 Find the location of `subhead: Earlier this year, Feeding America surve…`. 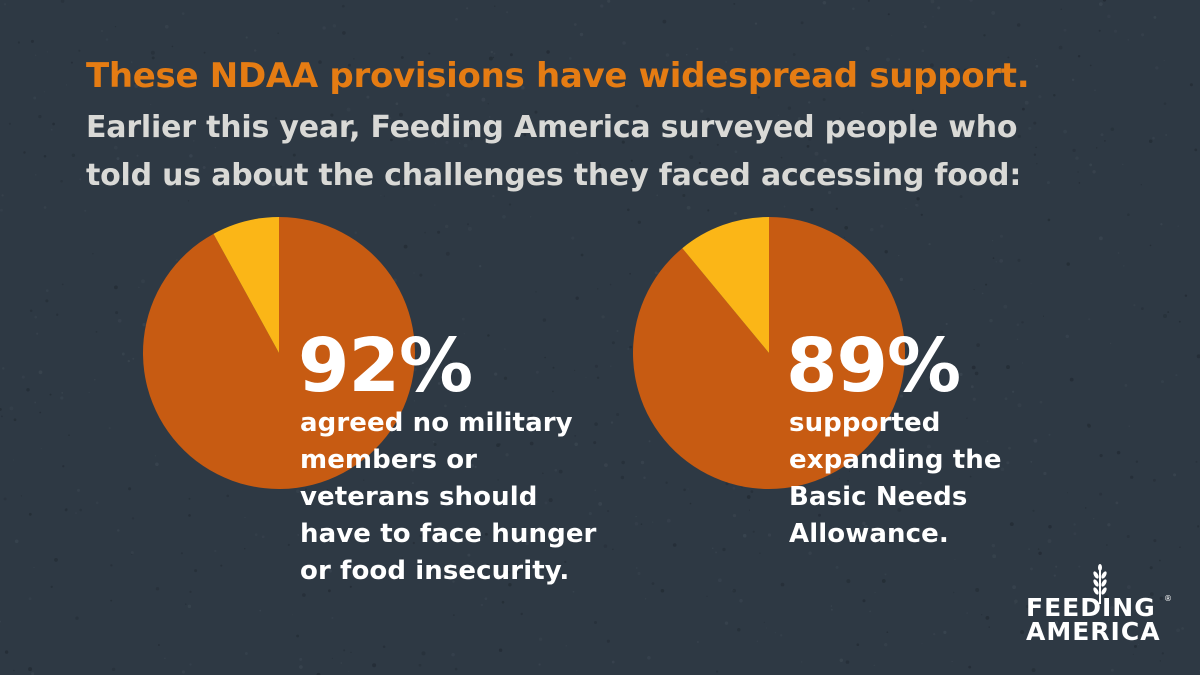

subhead: Earlier this year, Feeding America surve… is located at coordinates (553, 152).